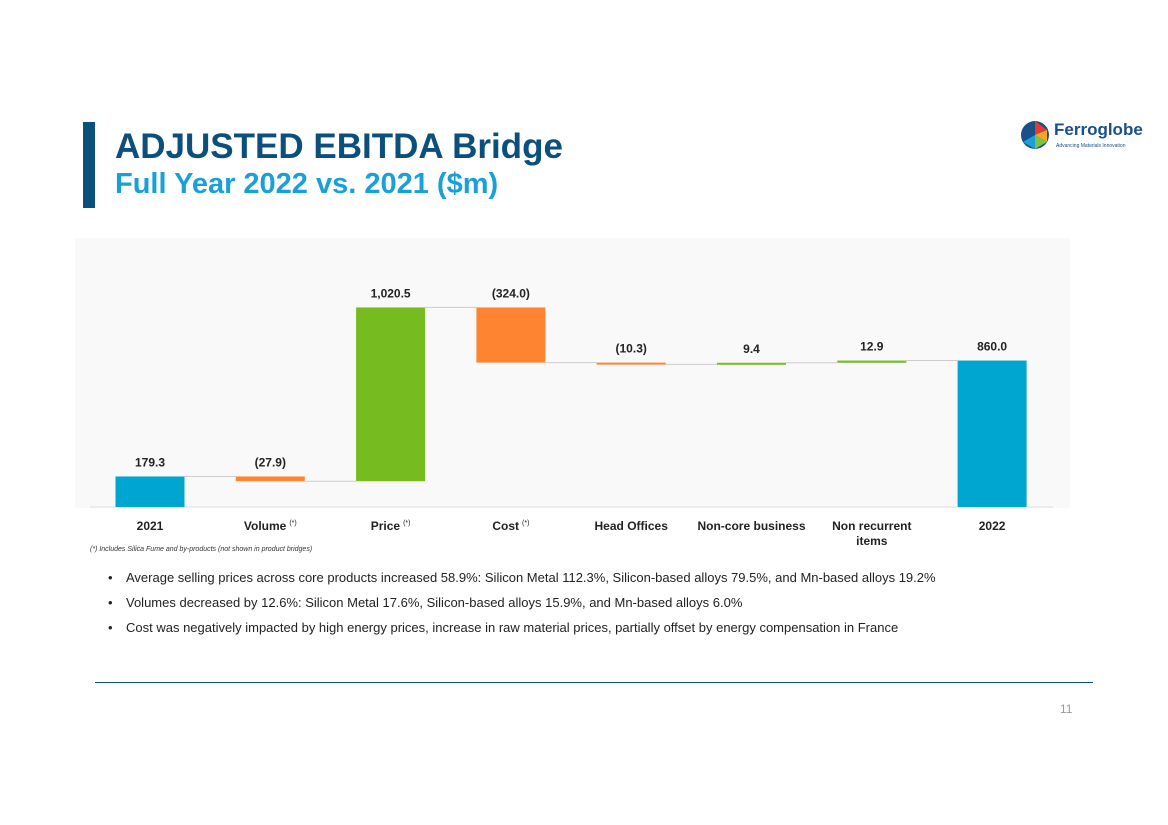 Image resolution: width=1168 pixels, height=825 pixels. What do you see at coordinates (631, 349) in the screenshot?
I see `data-label: (10.3)` at bounding box center [631, 349].